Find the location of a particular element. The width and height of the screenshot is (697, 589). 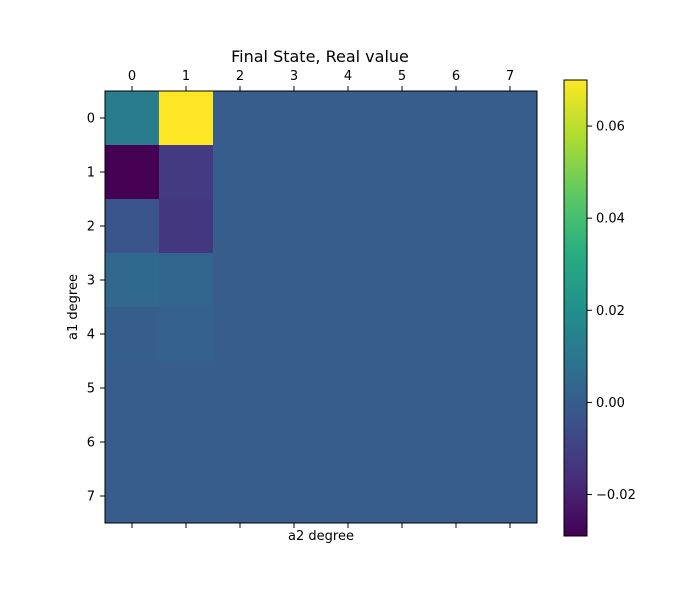

x-tick-label: 0 is located at coordinates (132, 76).